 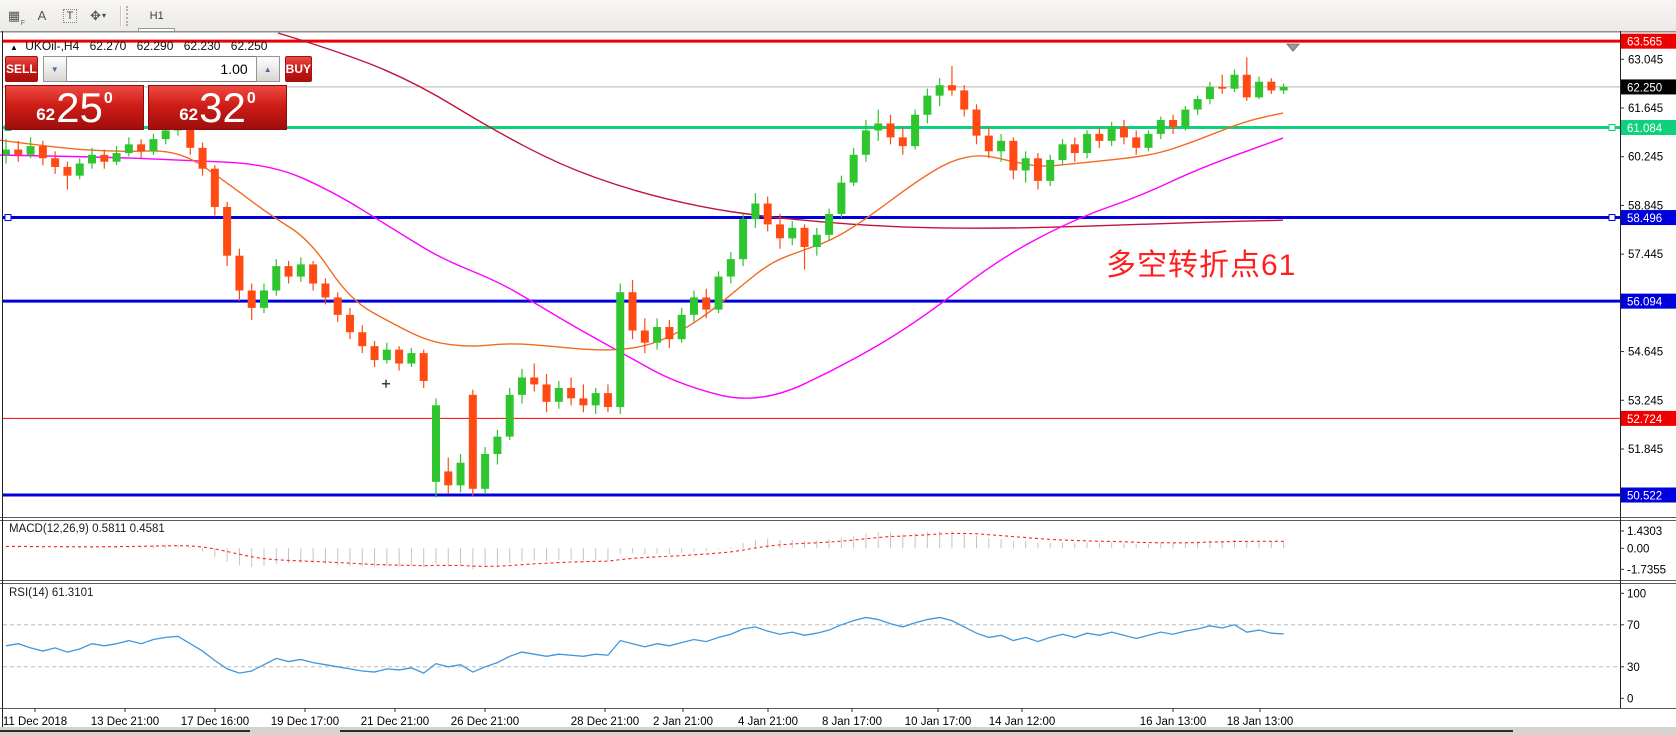 What do you see at coordinates (305, 722) in the screenshot?
I see `svg-text: 19 Dec 17:00` at bounding box center [305, 722].